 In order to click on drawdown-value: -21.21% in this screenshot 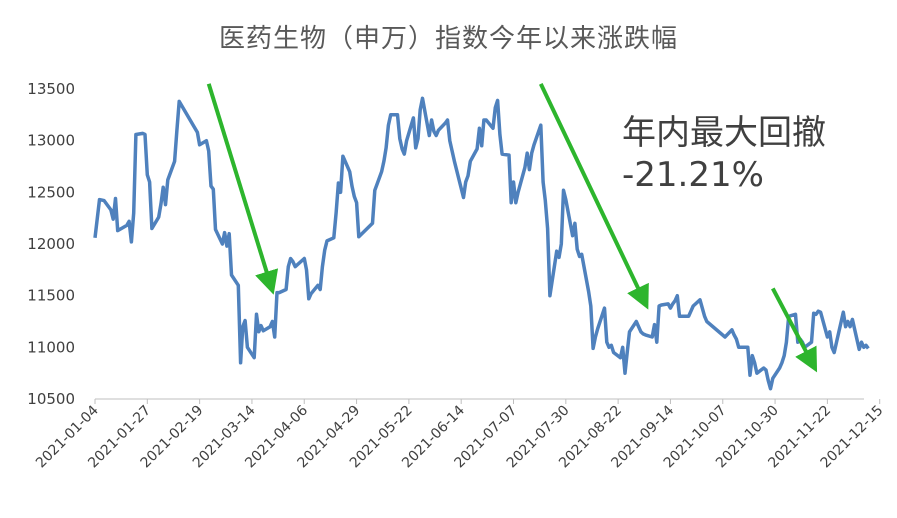, I will do `click(693, 175)`.